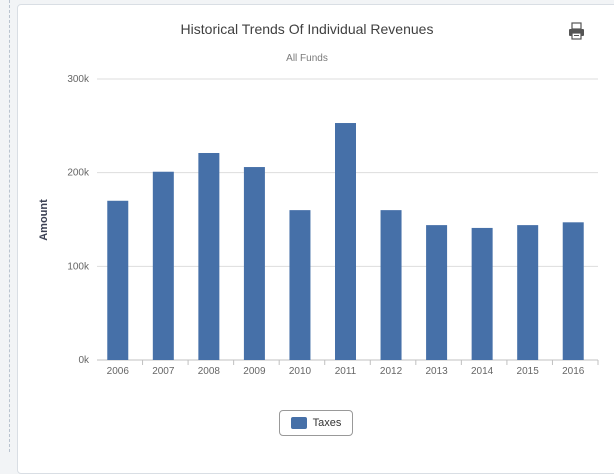 Image resolution: width=614 pixels, height=474 pixels. Describe the element at coordinates (78, 173) in the screenshot. I see `y-tick-label: 200k` at that location.